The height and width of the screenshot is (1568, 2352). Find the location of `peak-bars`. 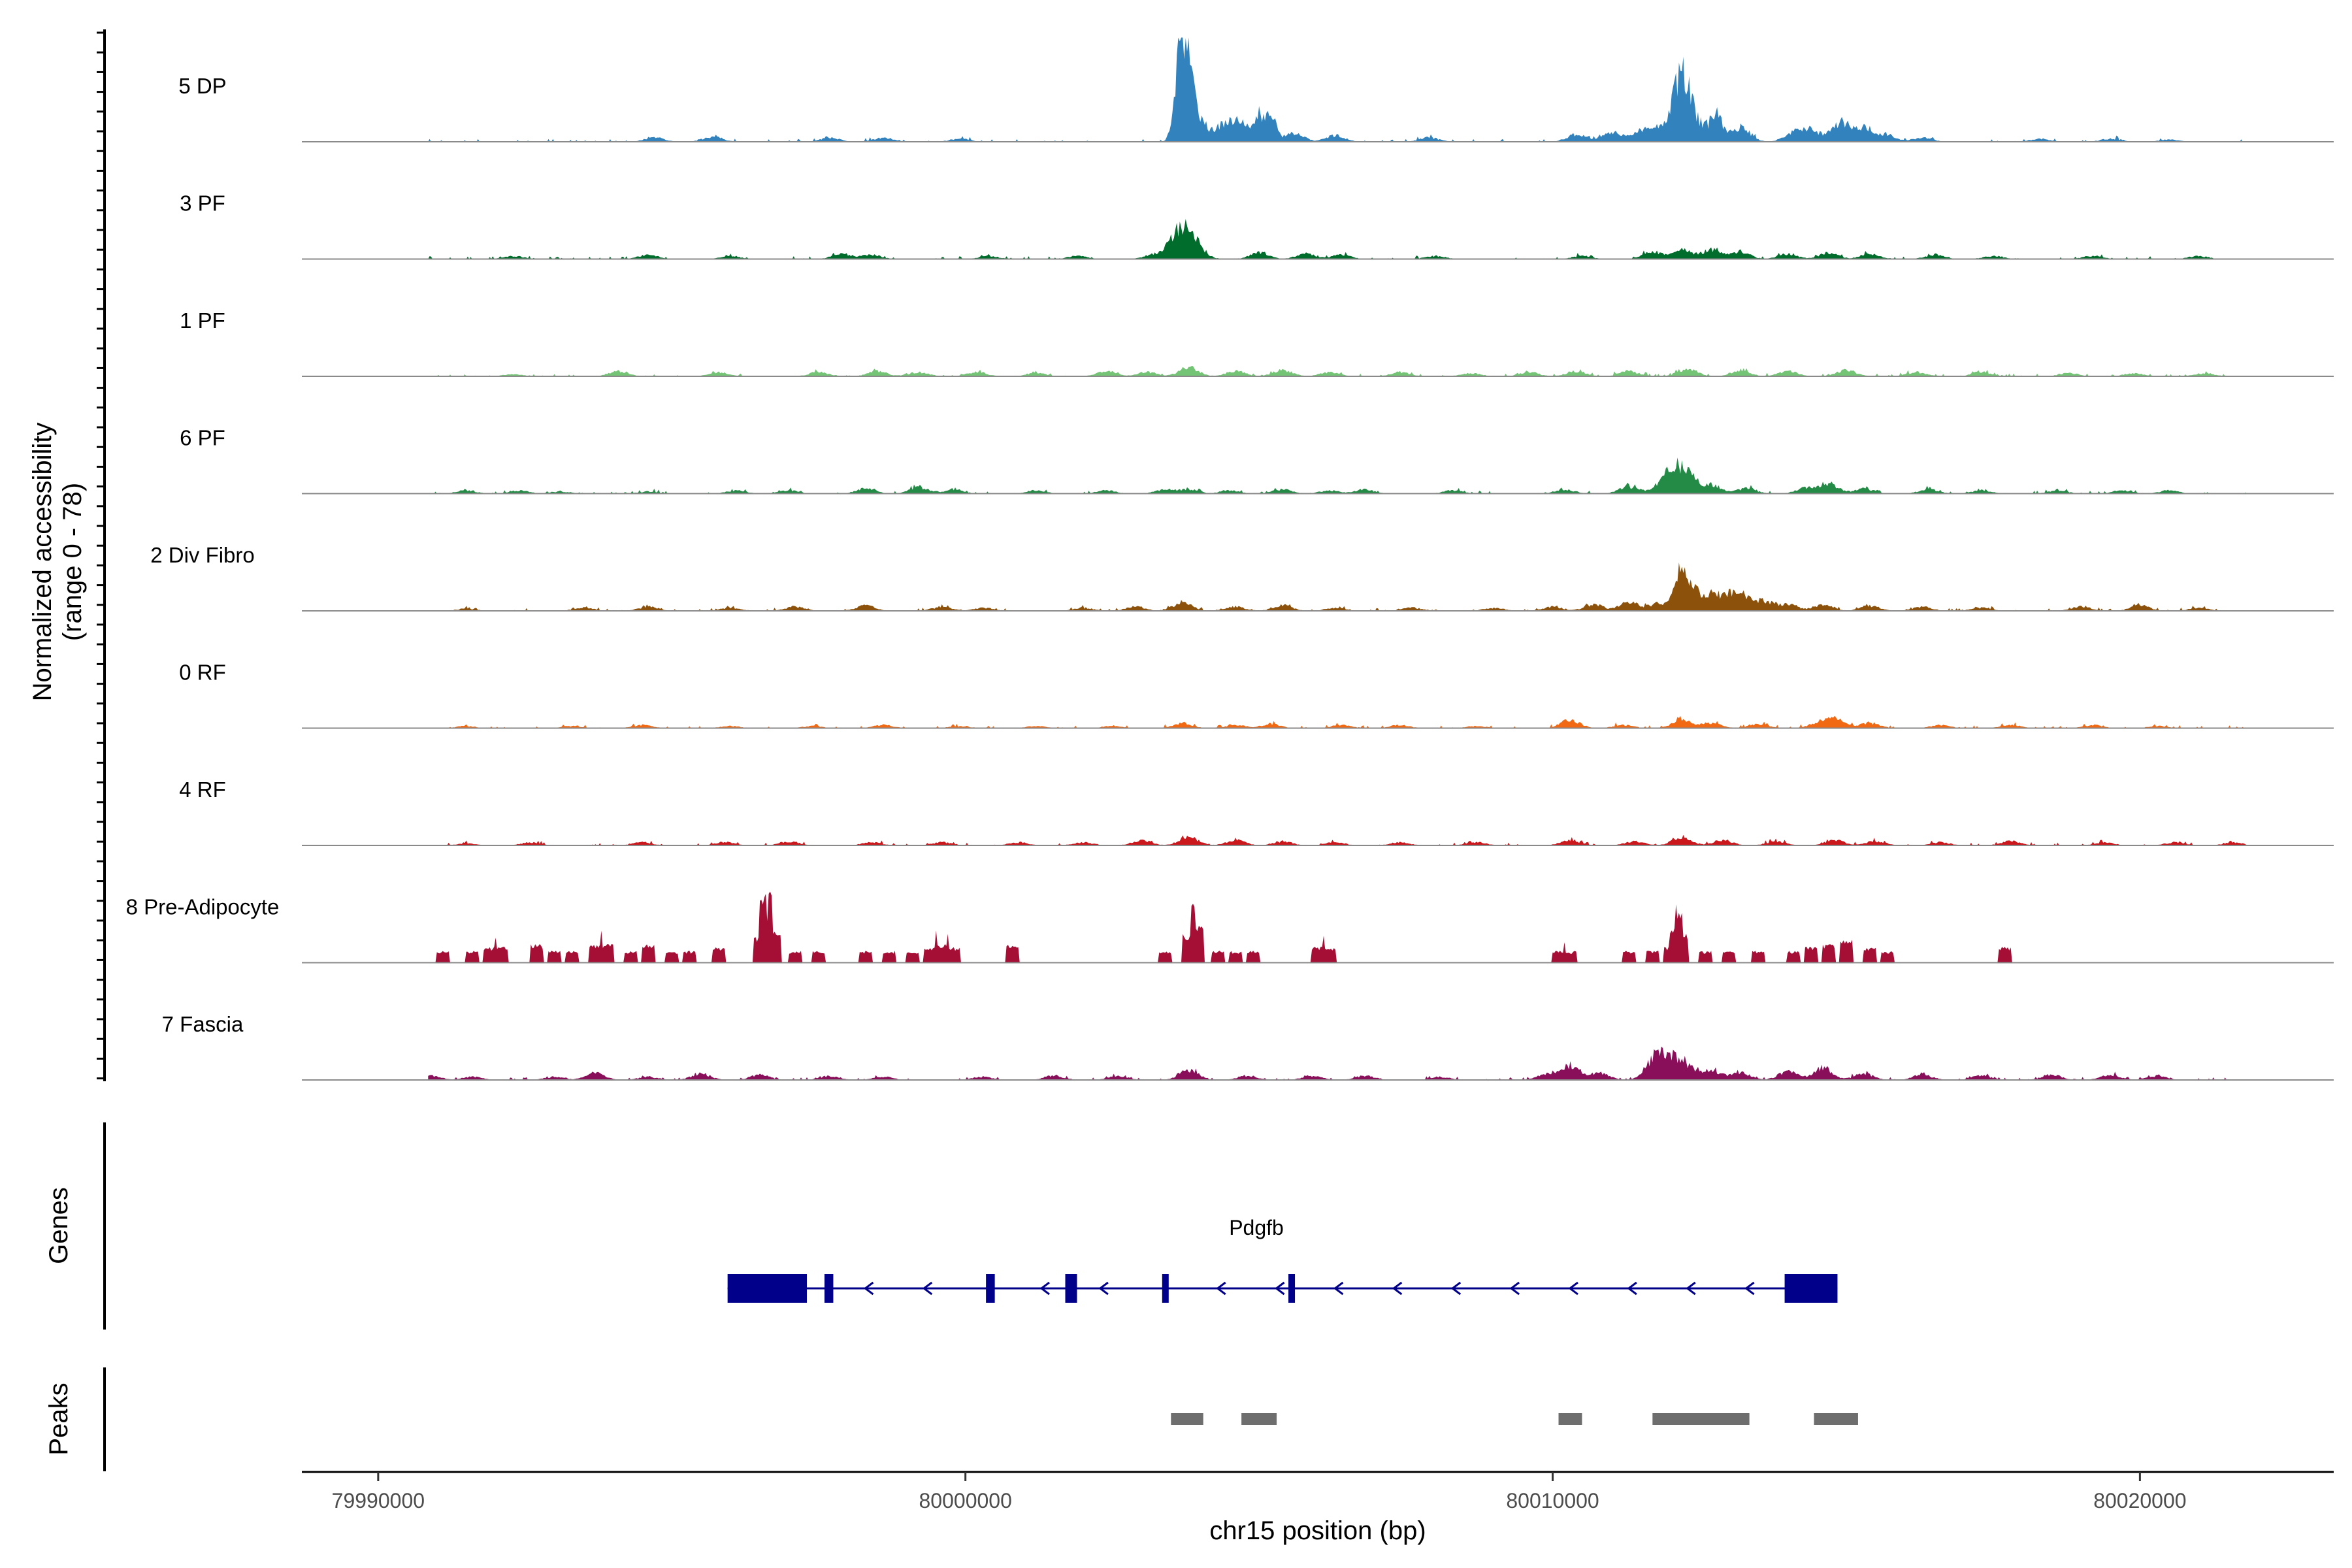

peak-bars is located at coordinates (1514, 1419).